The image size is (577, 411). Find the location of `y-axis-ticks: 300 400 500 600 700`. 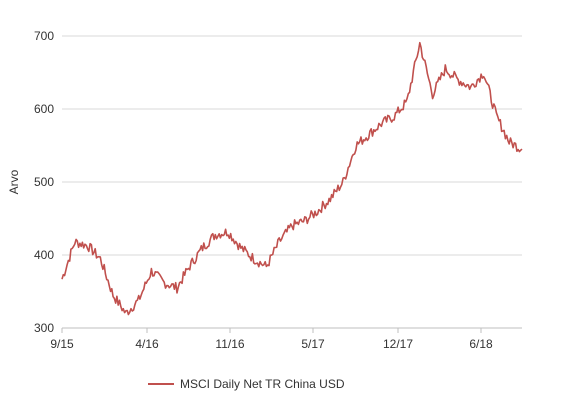

y-axis-ticks: 300 400 500 600 700 is located at coordinates (44, 182).